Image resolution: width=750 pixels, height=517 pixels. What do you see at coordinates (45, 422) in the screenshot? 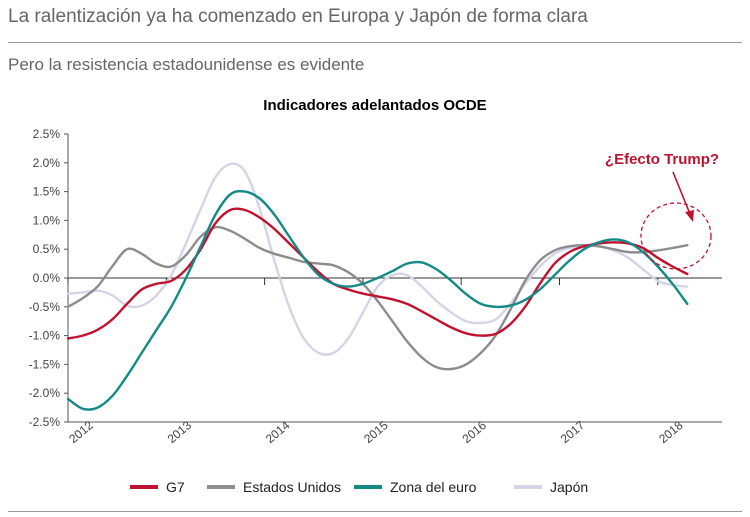
I see `y-tick-label: -2.5%` at bounding box center [45, 422].